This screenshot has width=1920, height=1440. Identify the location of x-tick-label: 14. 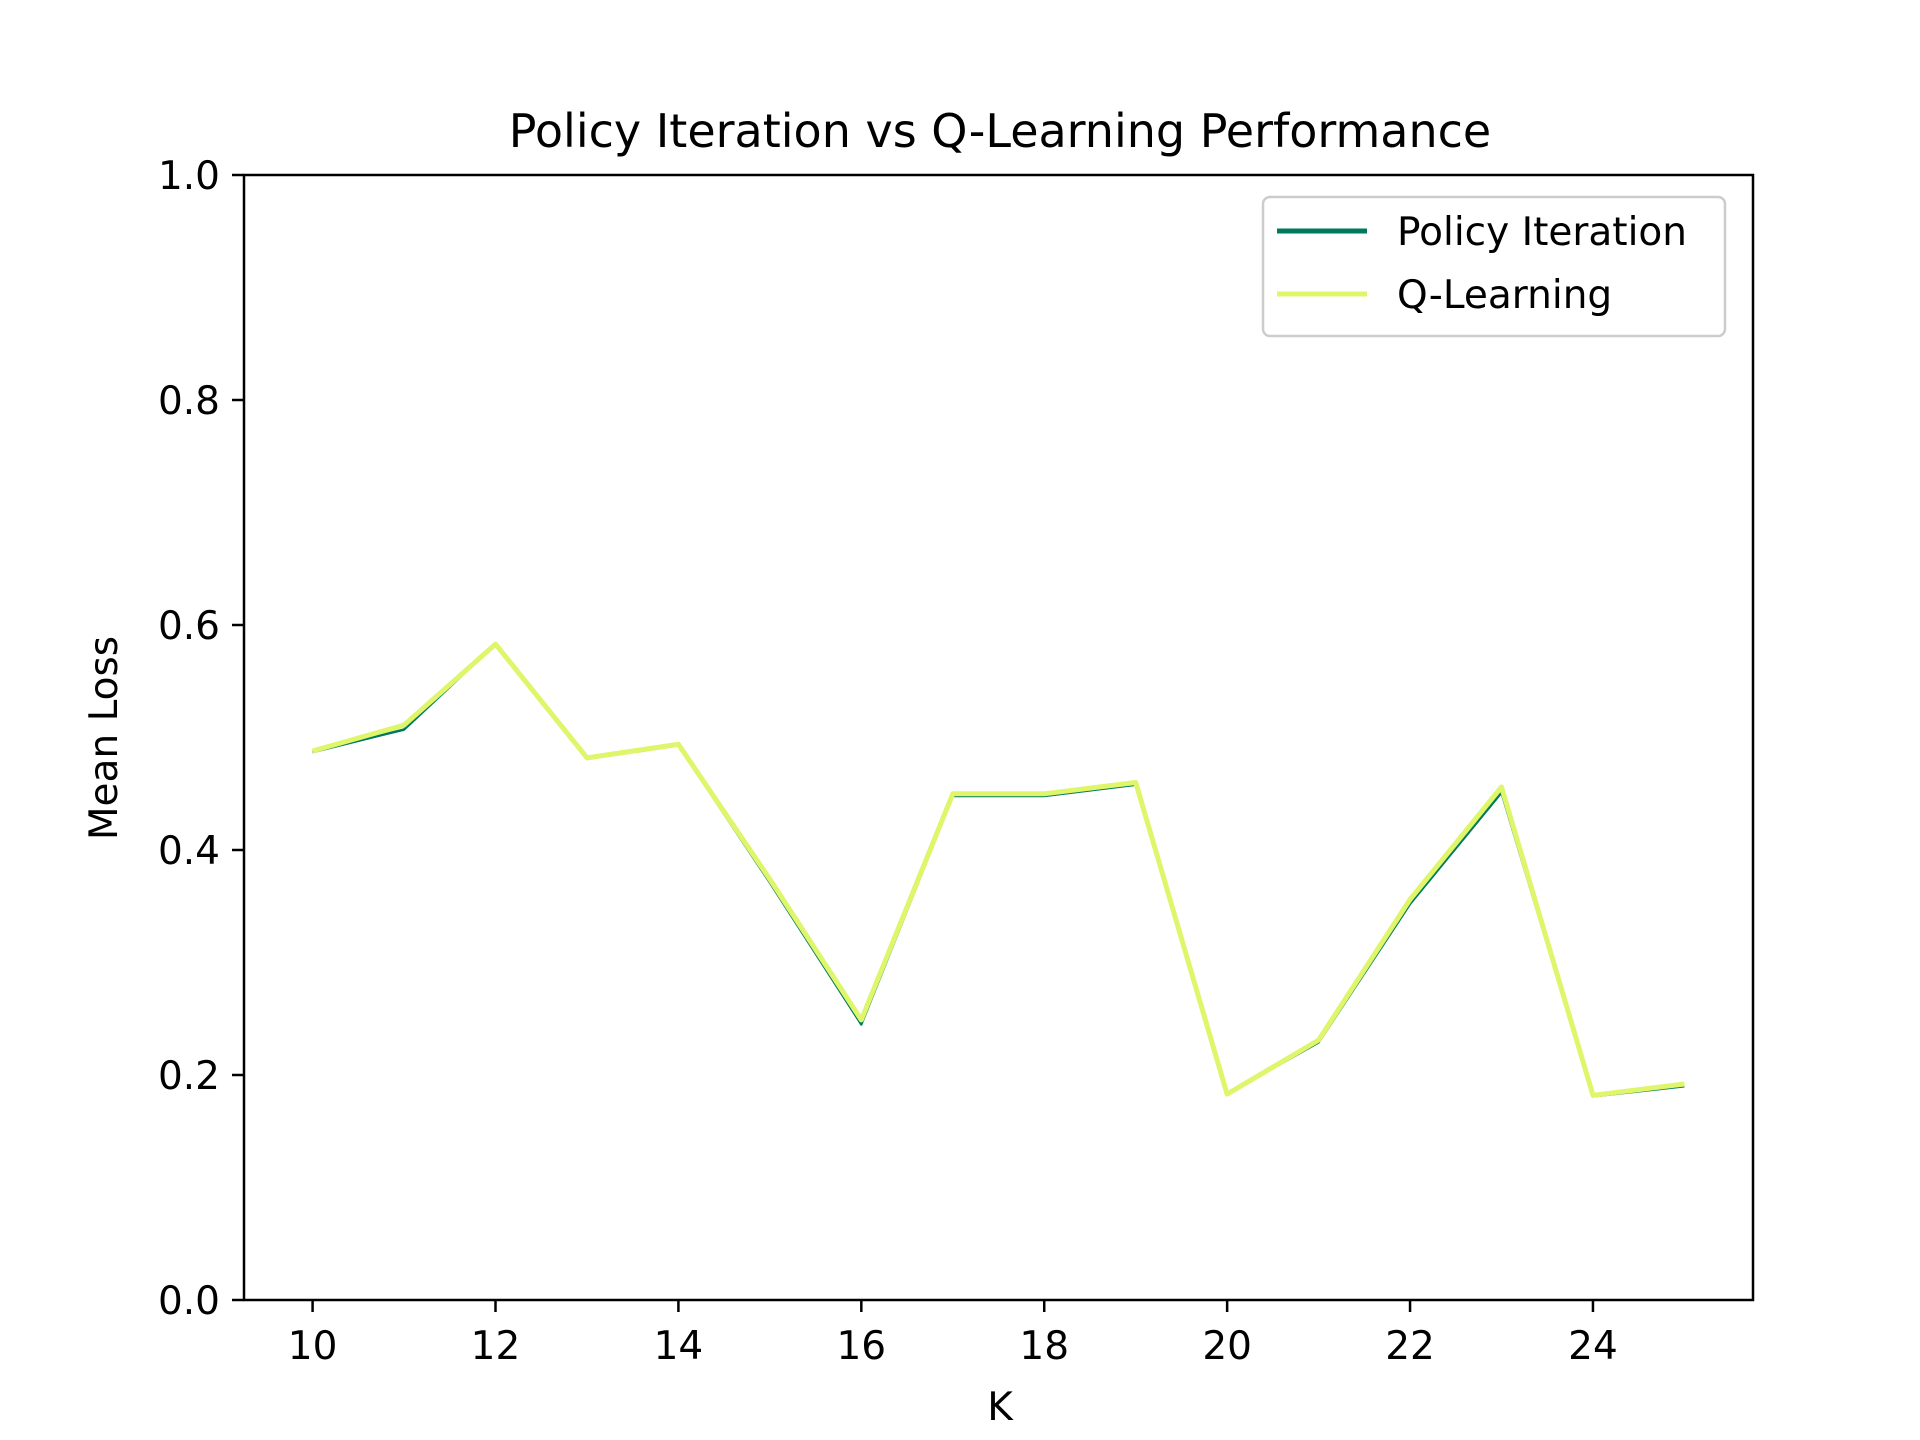
(679, 1346).